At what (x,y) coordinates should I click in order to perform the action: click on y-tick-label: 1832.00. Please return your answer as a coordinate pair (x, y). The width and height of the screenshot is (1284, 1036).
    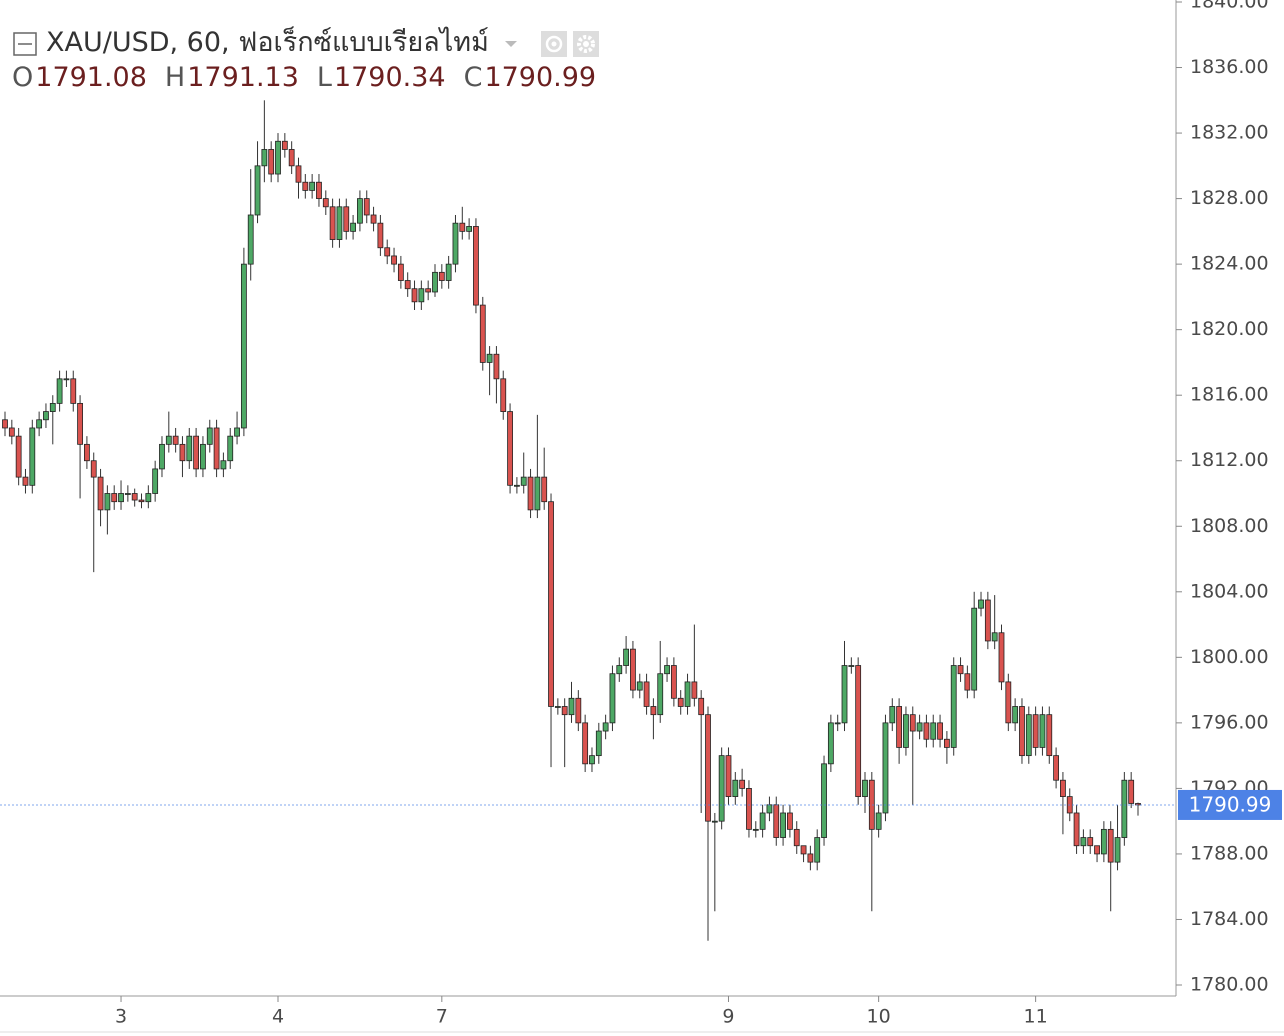
    Looking at the image, I should click on (1229, 133).